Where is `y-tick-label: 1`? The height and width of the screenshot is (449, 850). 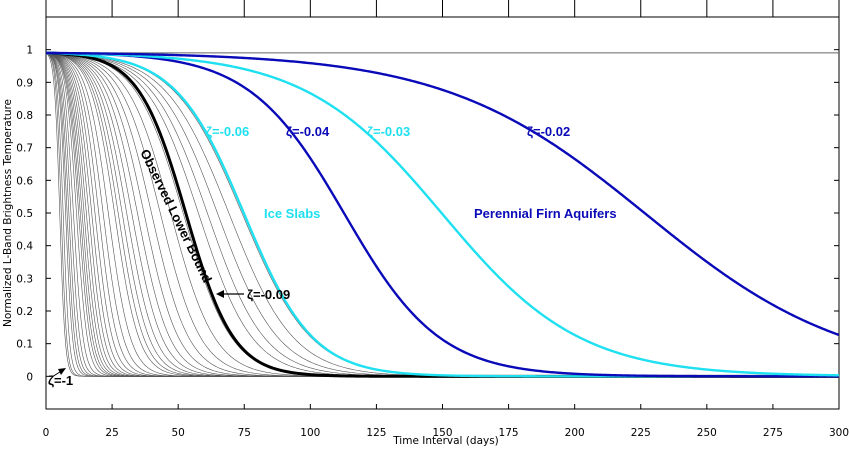
y-tick-label: 1 is located at coordinates (29, 51).